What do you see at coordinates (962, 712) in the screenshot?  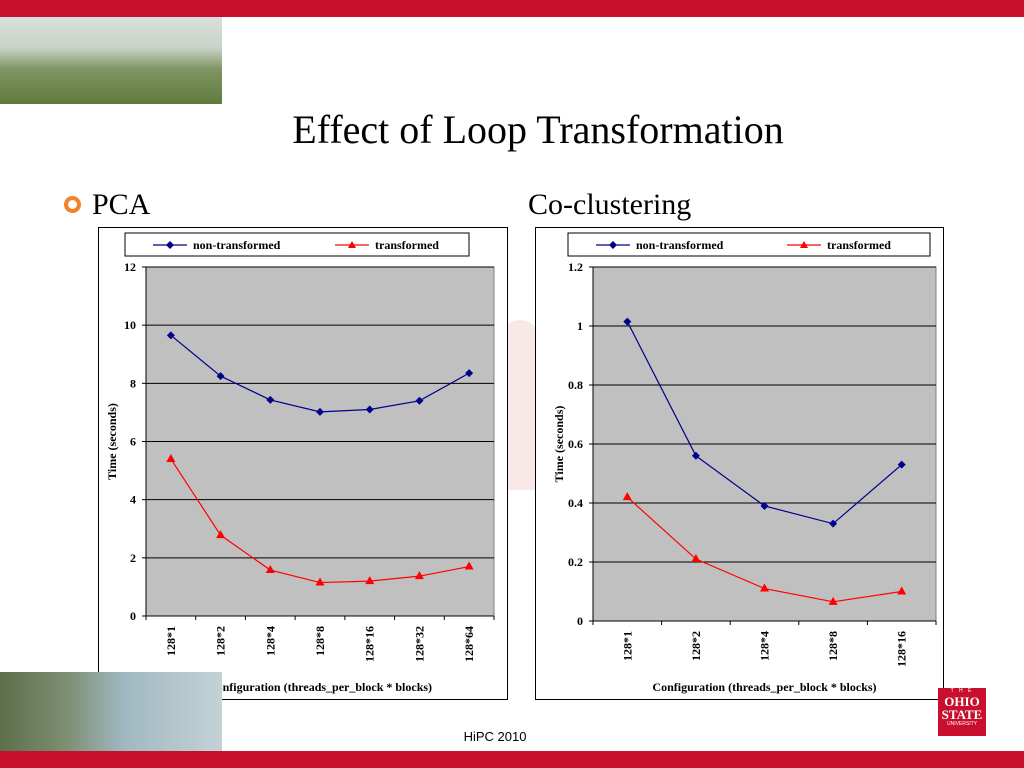 I see `ohio-state-logo: T H E OHIO STATE UNIVERSITY` at bounding box center [962, 712].